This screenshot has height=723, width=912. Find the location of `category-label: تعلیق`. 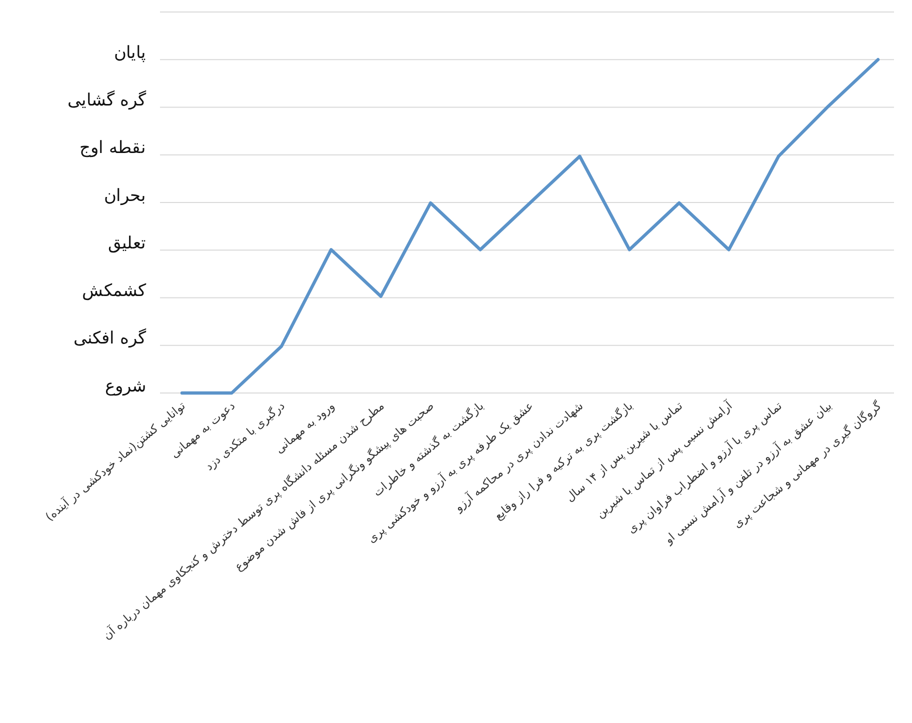

category-label: تعلیق is located at coordinates (127, 243).